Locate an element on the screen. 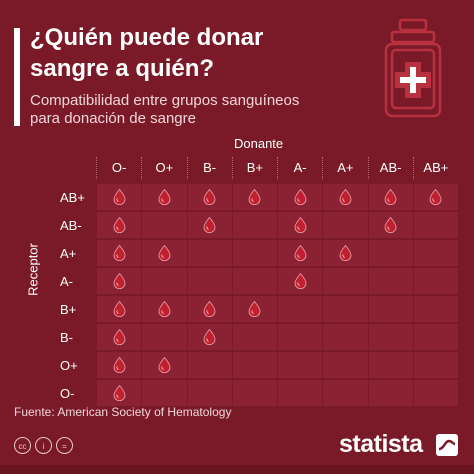 The width and height of the screenshot is (474, 474). column-header: A+ is located at coordinates (344, 168).